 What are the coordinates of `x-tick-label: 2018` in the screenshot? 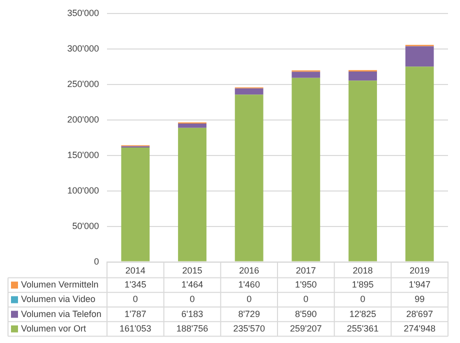 It's located at (362, 271).